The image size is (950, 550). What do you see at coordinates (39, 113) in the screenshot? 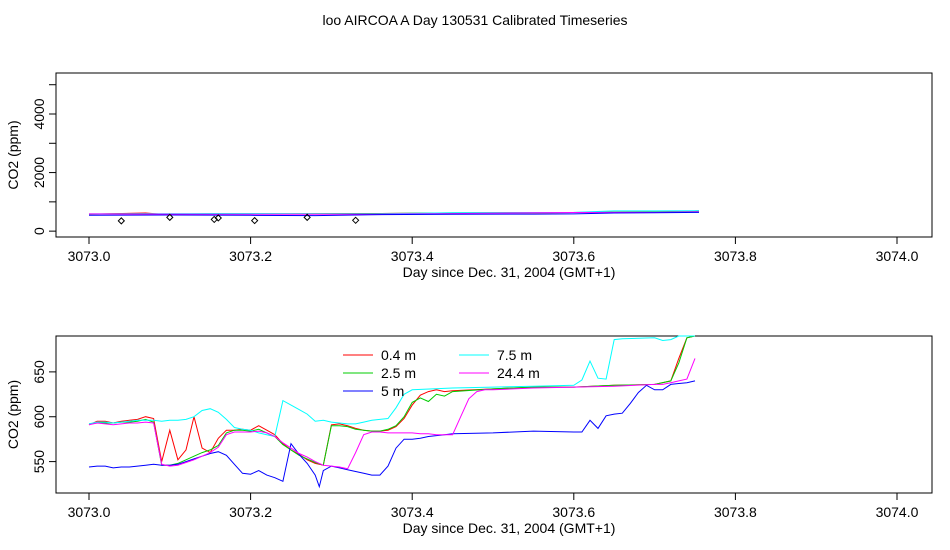
I see `y-tick-label: 4000` at bounding box center [39, 113].